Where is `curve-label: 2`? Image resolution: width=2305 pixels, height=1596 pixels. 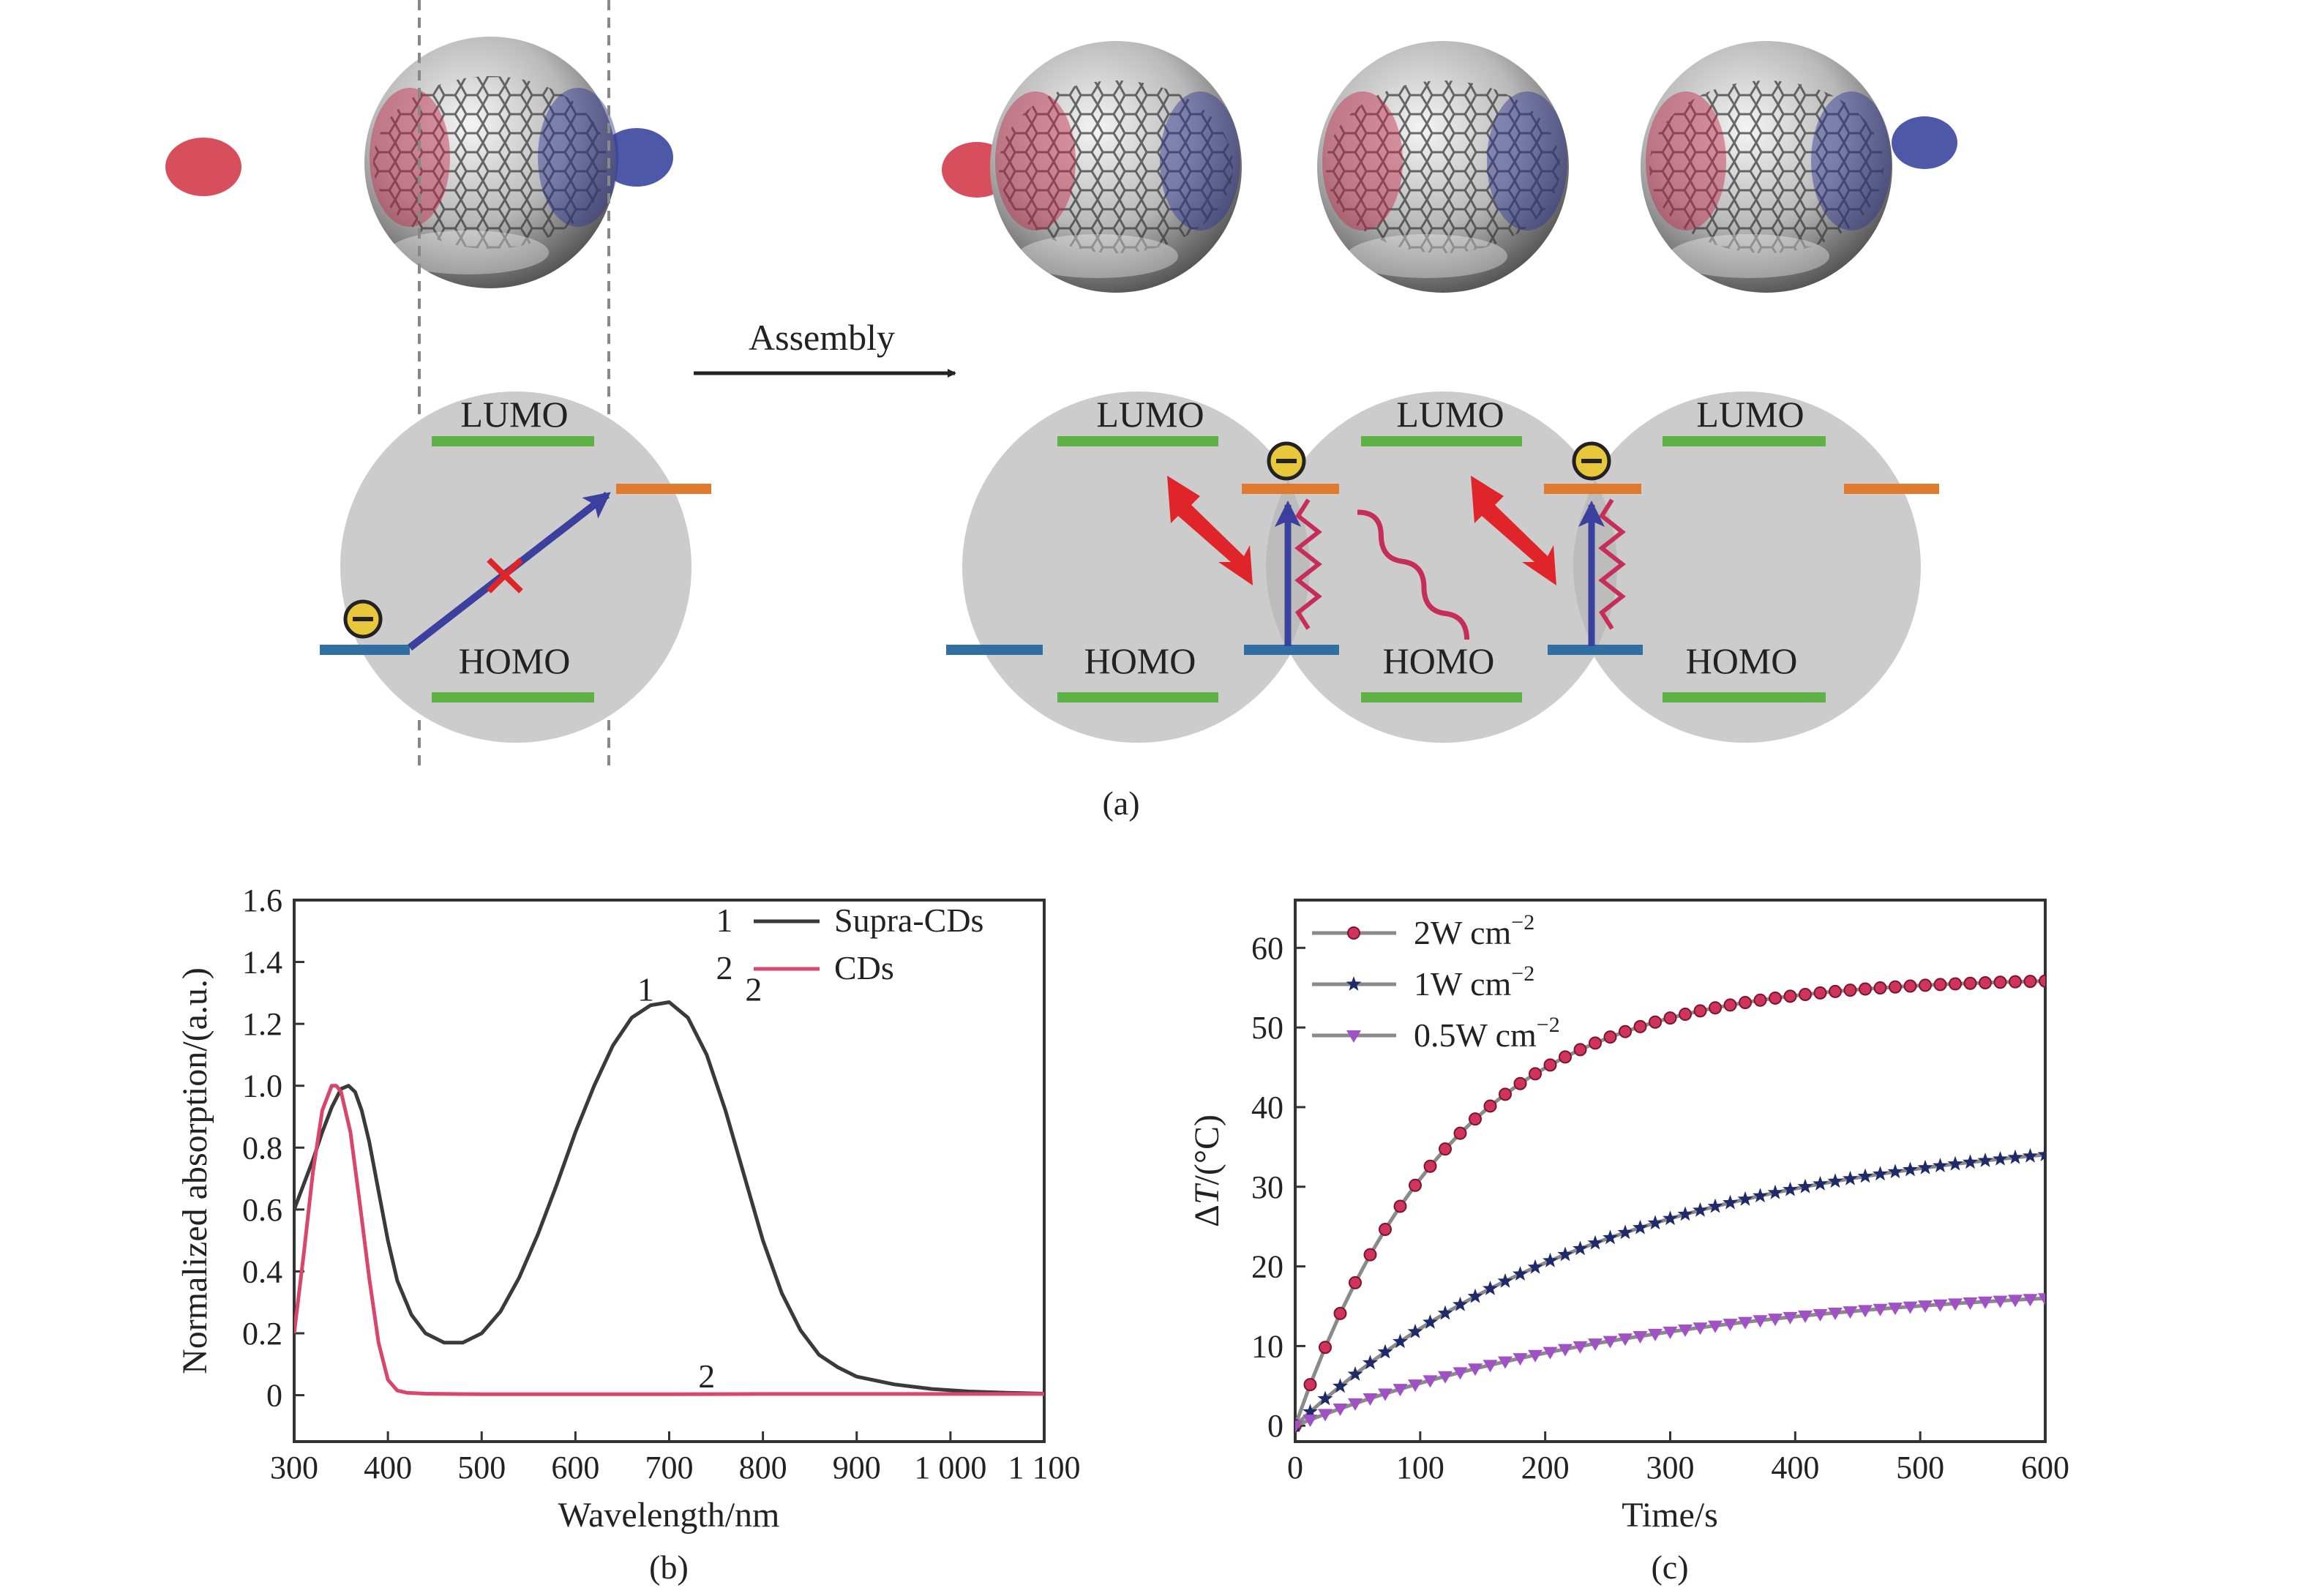
curve-label: 2 is located at coordinates (706, 1376).